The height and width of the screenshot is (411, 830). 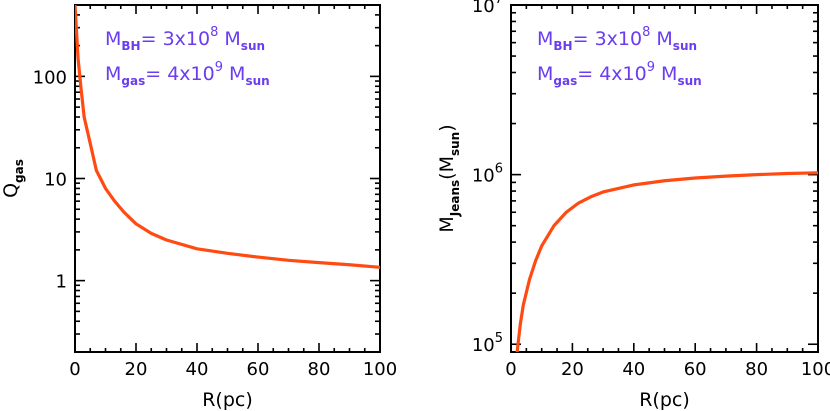 I want to click on y-tick-label: 107, so click(x=487, y=8).